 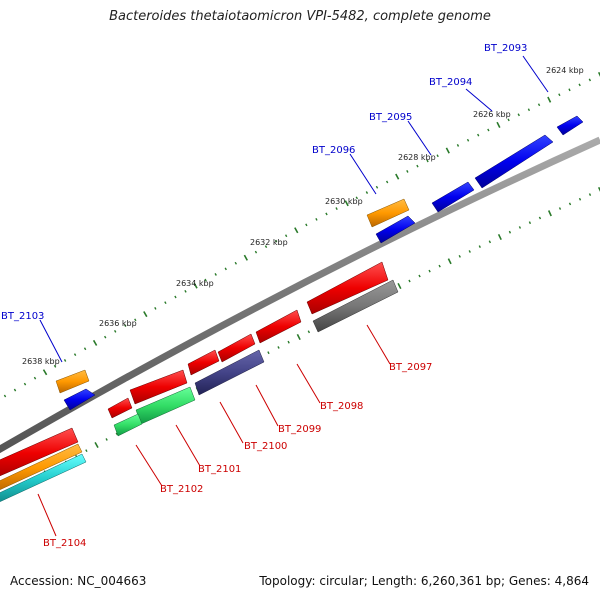 I want to click on gene-label-bt2100: BT_2100, so click(x=265, y=446).